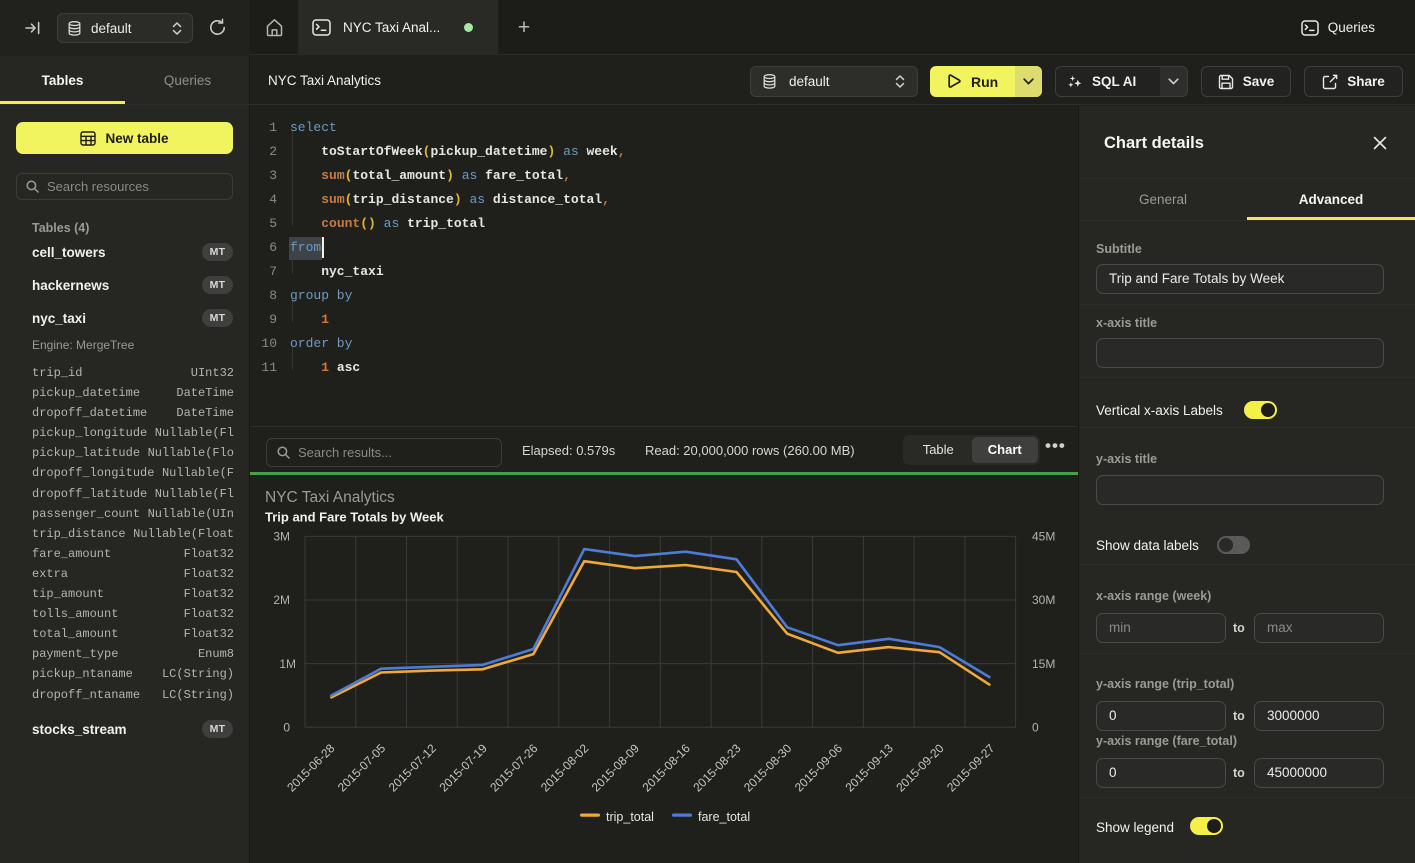 This screenshot has width=1415, height=863. I want to click on svg-text: 2015-08-09, so click(616, 768).